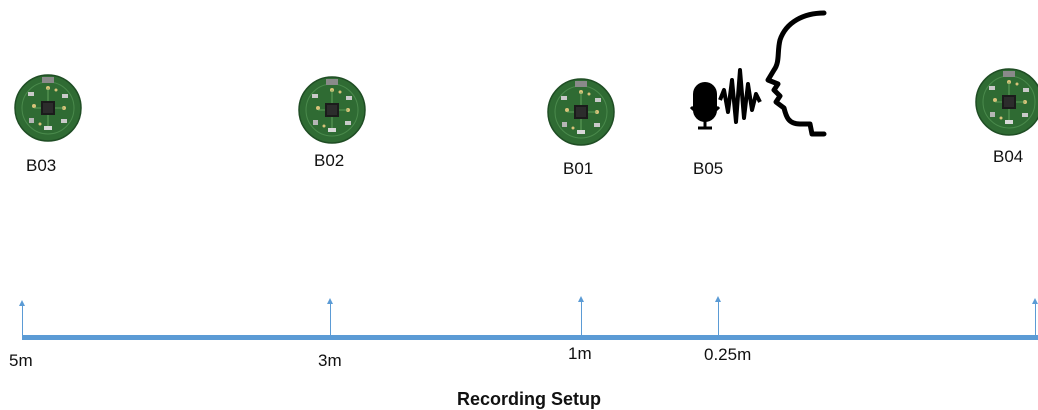  Describe the element at coordinates (1006, 102) in the screenshot. I see `sensor-board-b04` at that location.